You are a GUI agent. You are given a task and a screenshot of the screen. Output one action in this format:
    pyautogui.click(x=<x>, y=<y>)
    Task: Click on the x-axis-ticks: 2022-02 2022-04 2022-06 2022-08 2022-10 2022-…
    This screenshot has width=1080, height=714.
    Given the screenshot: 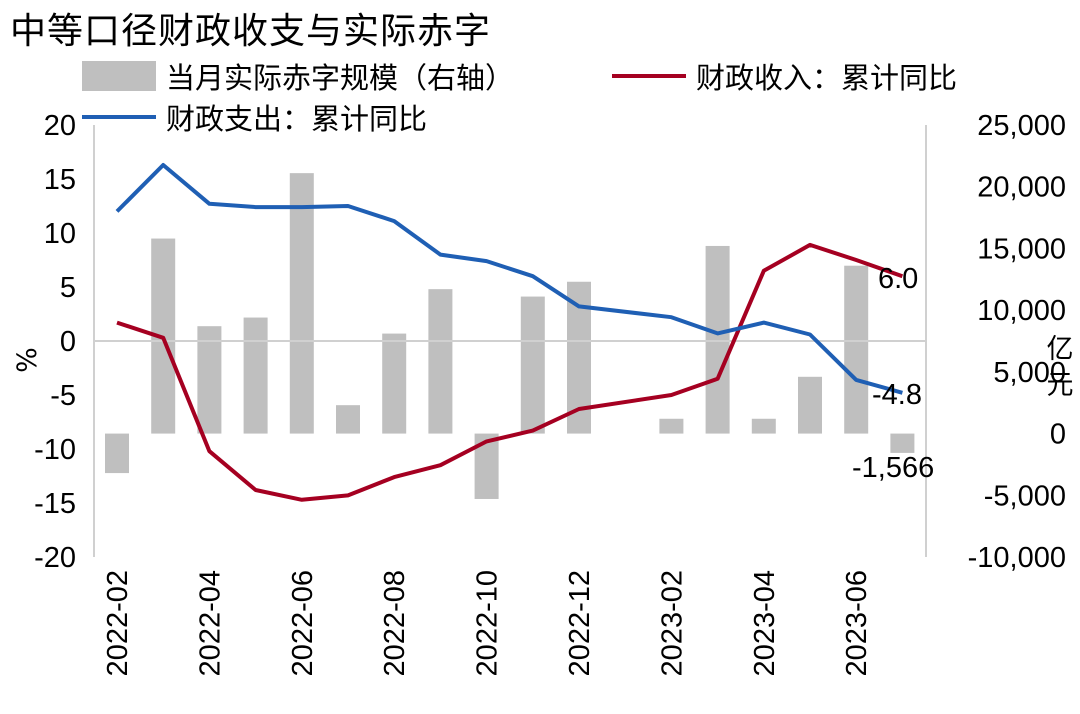 What is the action you would take?
    pyautogui.click(x=487, y=623)
    